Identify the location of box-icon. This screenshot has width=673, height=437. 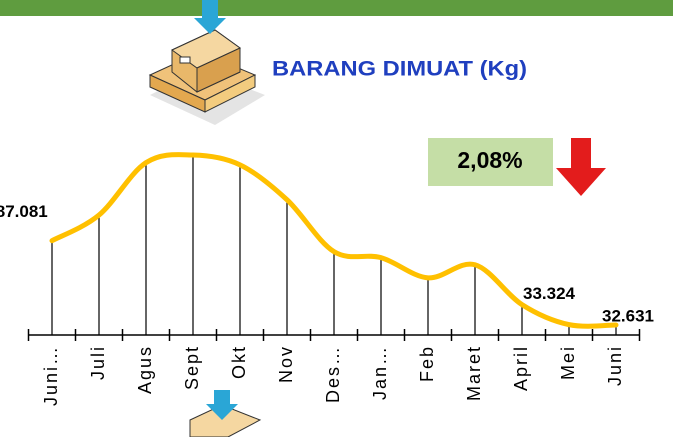
(206, 62).